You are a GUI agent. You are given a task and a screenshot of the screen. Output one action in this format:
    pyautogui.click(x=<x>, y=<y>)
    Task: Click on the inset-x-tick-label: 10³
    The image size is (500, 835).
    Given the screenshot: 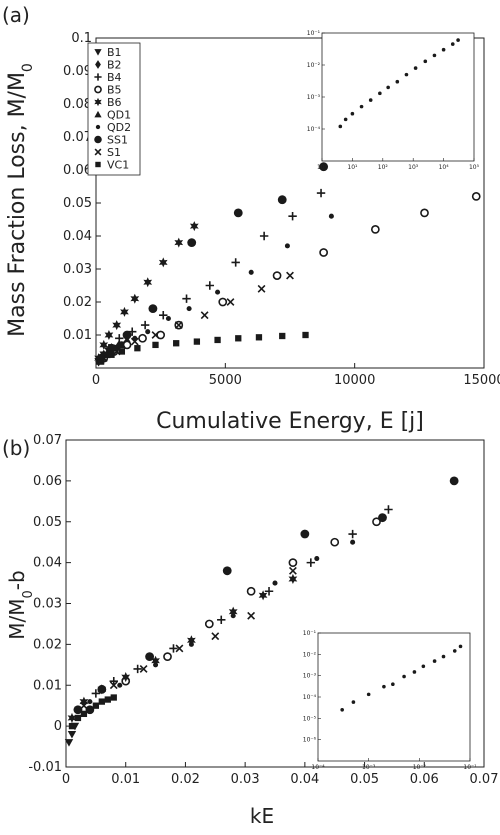 What is the action you would take?
    pyautogui.click(x=413, y=167)
    